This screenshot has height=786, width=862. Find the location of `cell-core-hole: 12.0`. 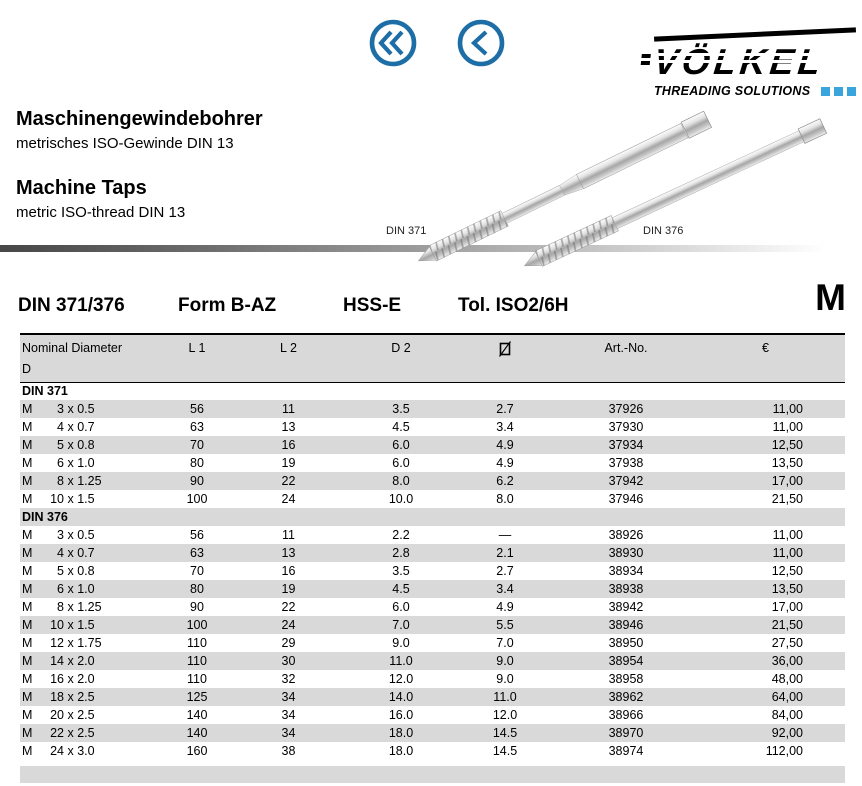

cell-core-hole: 12.0 is located at coordinates (505, 715).